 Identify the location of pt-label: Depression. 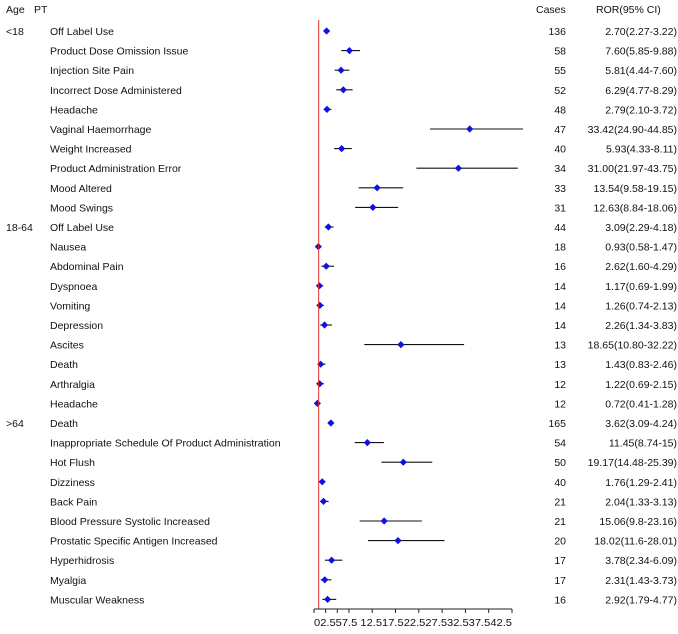
(76, 326).